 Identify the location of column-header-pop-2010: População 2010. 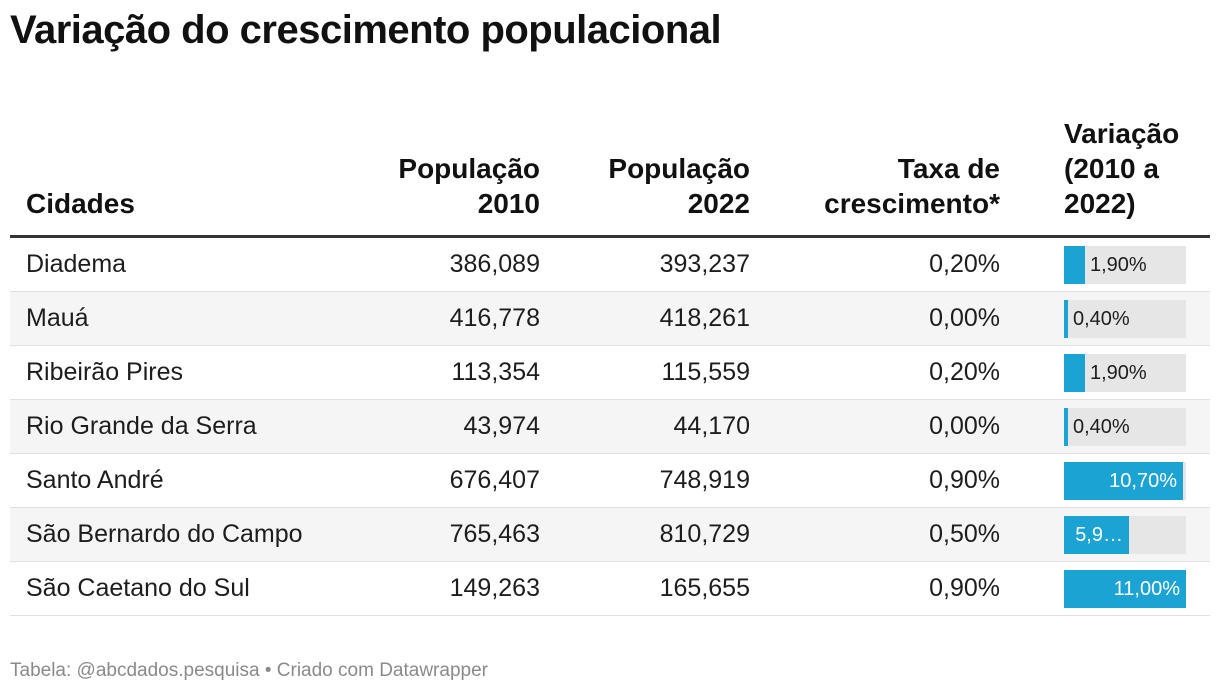
(450, 173).